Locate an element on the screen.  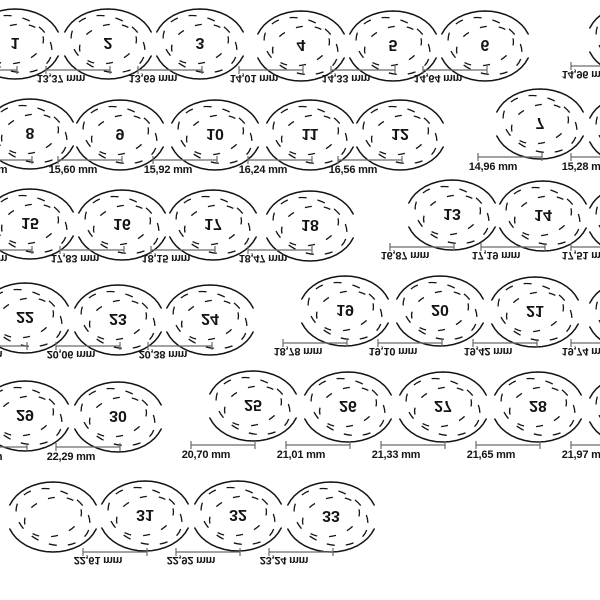
ring-number: 6 is located at coordinates (485, 44).